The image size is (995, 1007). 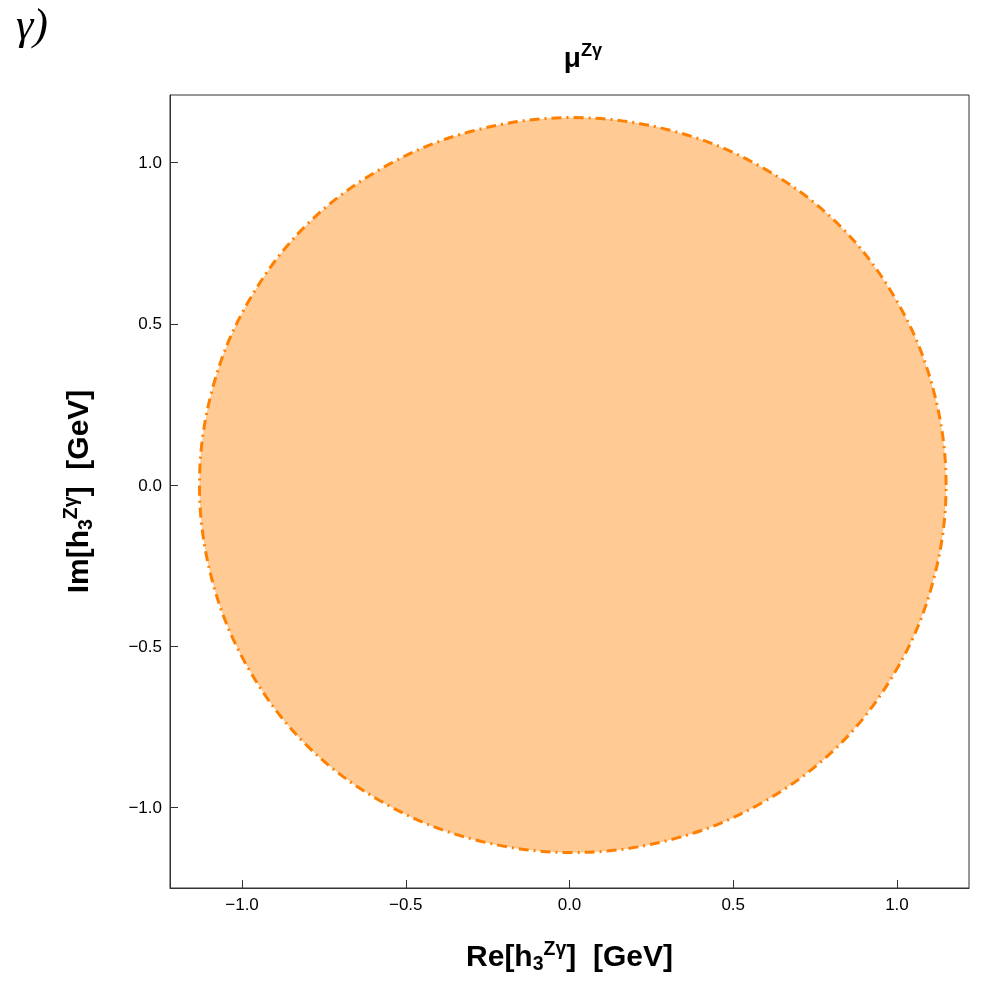 I want to click on x-tick-label: 0.0, so click(x=569, y=904).